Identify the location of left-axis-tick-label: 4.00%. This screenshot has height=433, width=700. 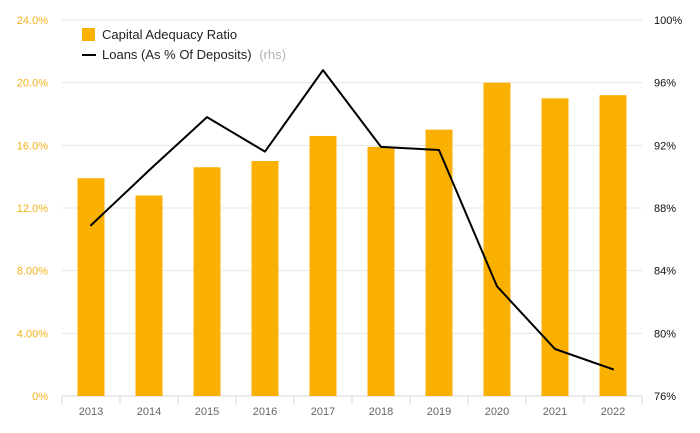
(32, 334).